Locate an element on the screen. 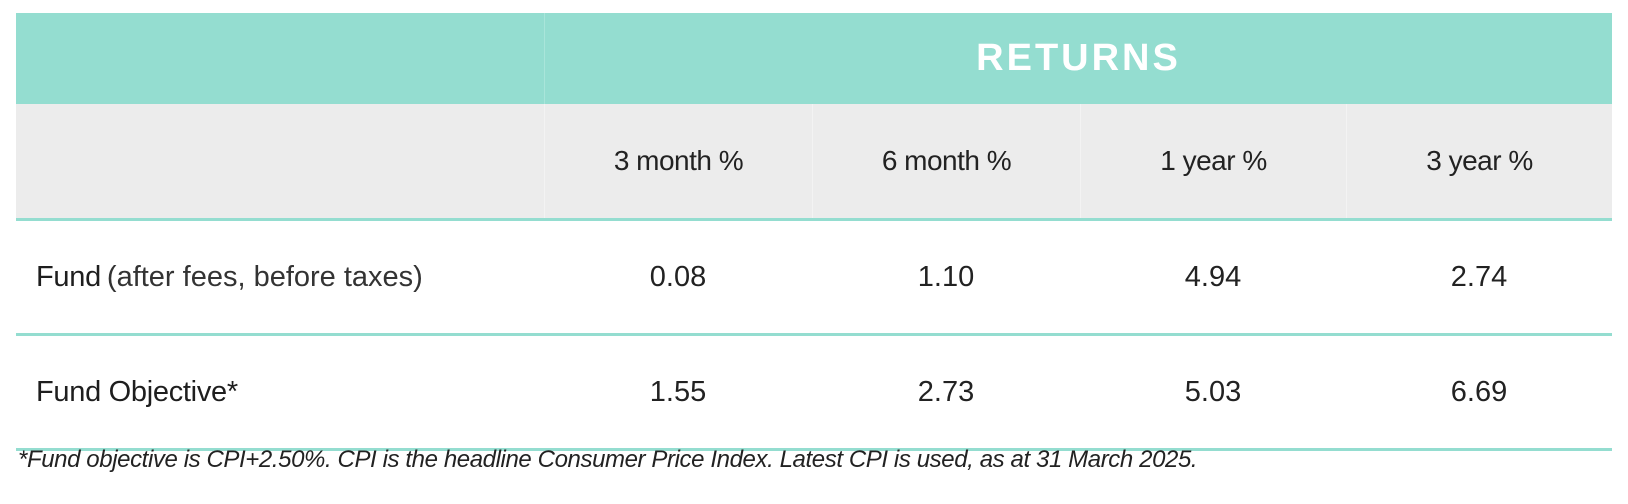 Image resolution: width=1628 pixels, height=504 pixels. objective-3-month-value: 1.55 is located at coordinates (678, 391).